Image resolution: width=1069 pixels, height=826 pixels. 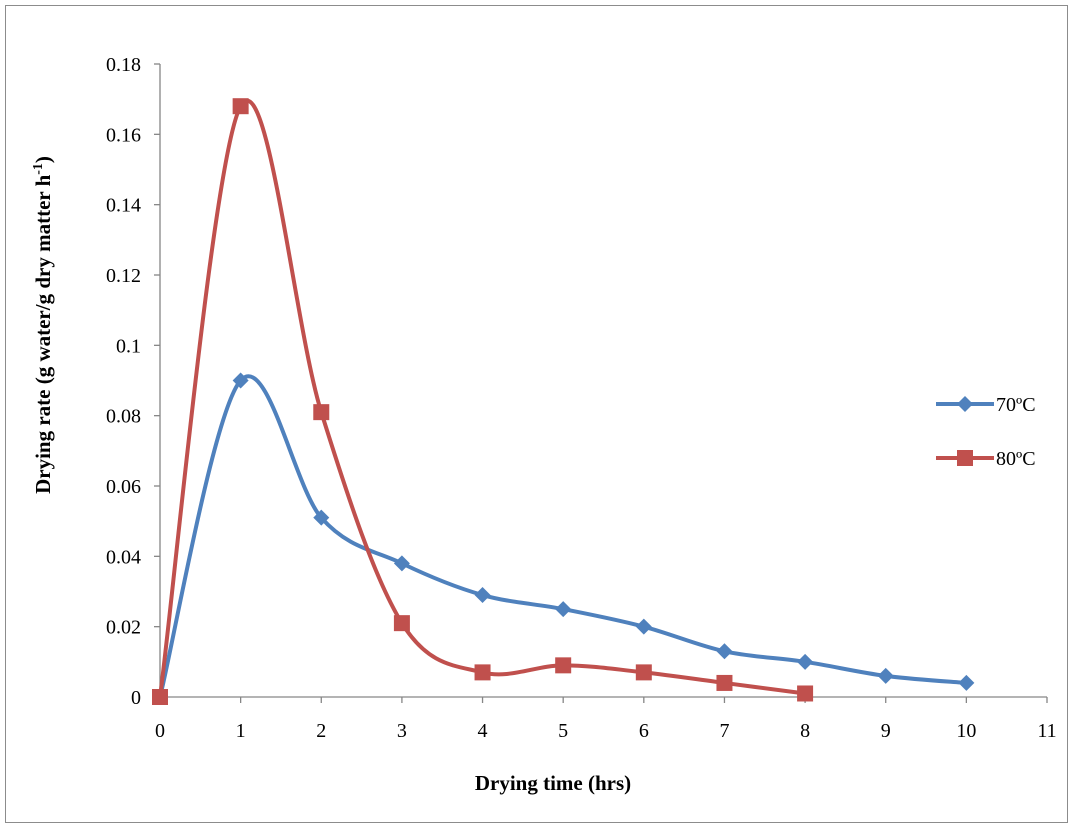 I want to click on x-tick-label: 7, so click(x=724, y=731).